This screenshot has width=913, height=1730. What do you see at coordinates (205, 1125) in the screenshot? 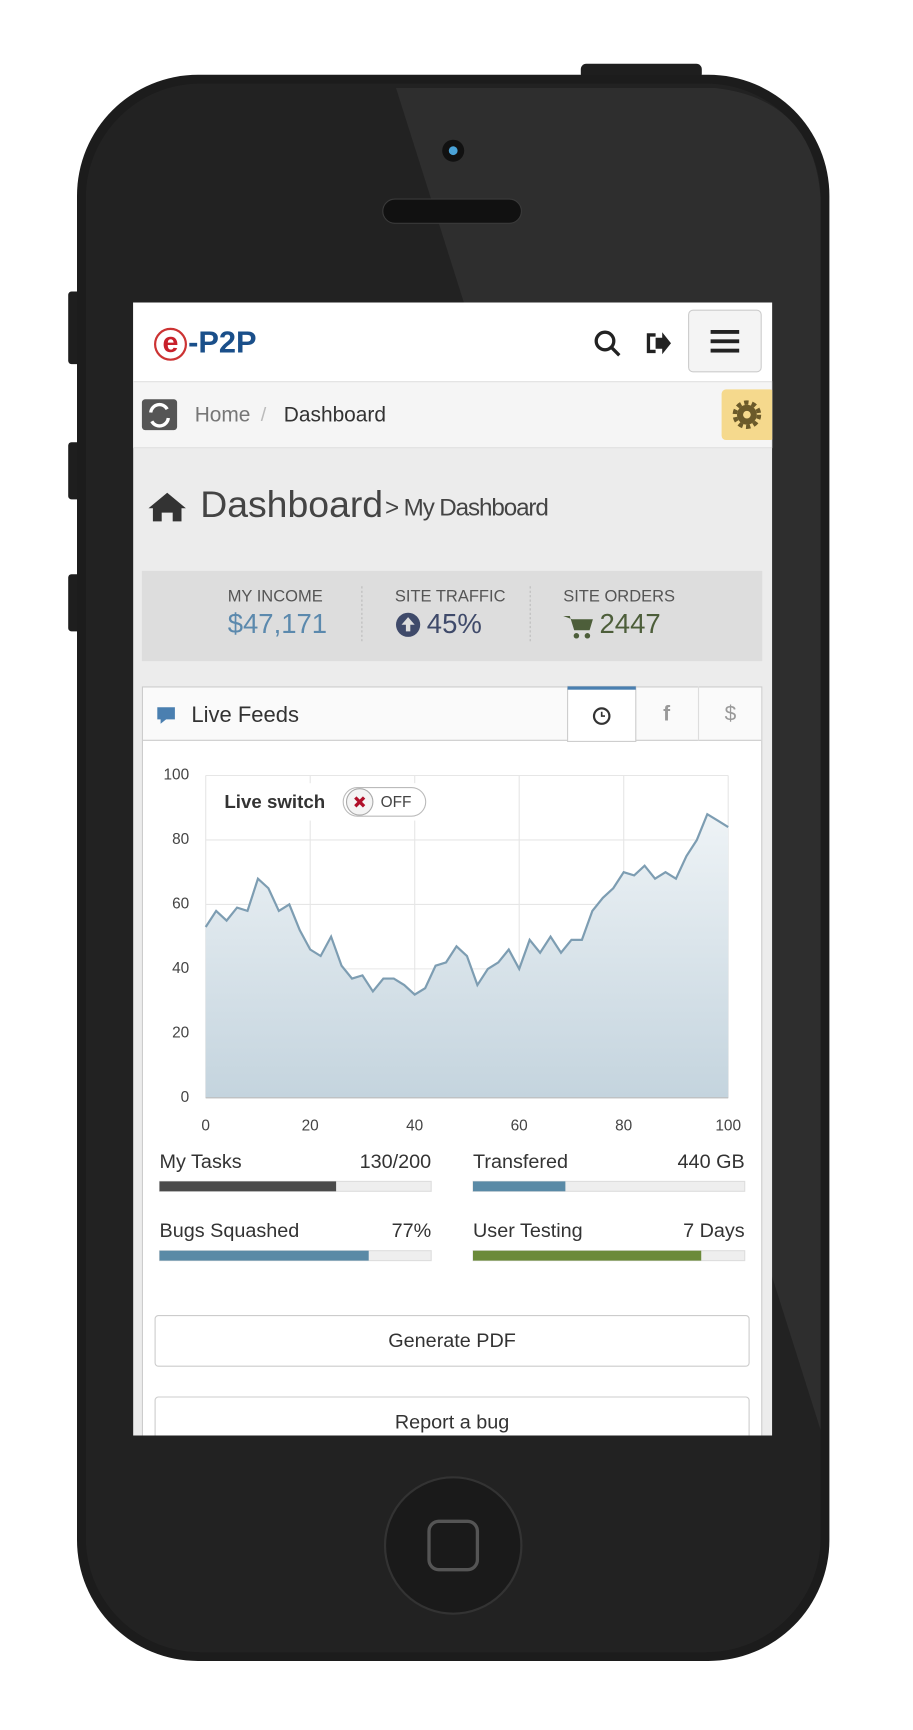
I see `x-tick-label: 0` at bounding box center [205, 1125].